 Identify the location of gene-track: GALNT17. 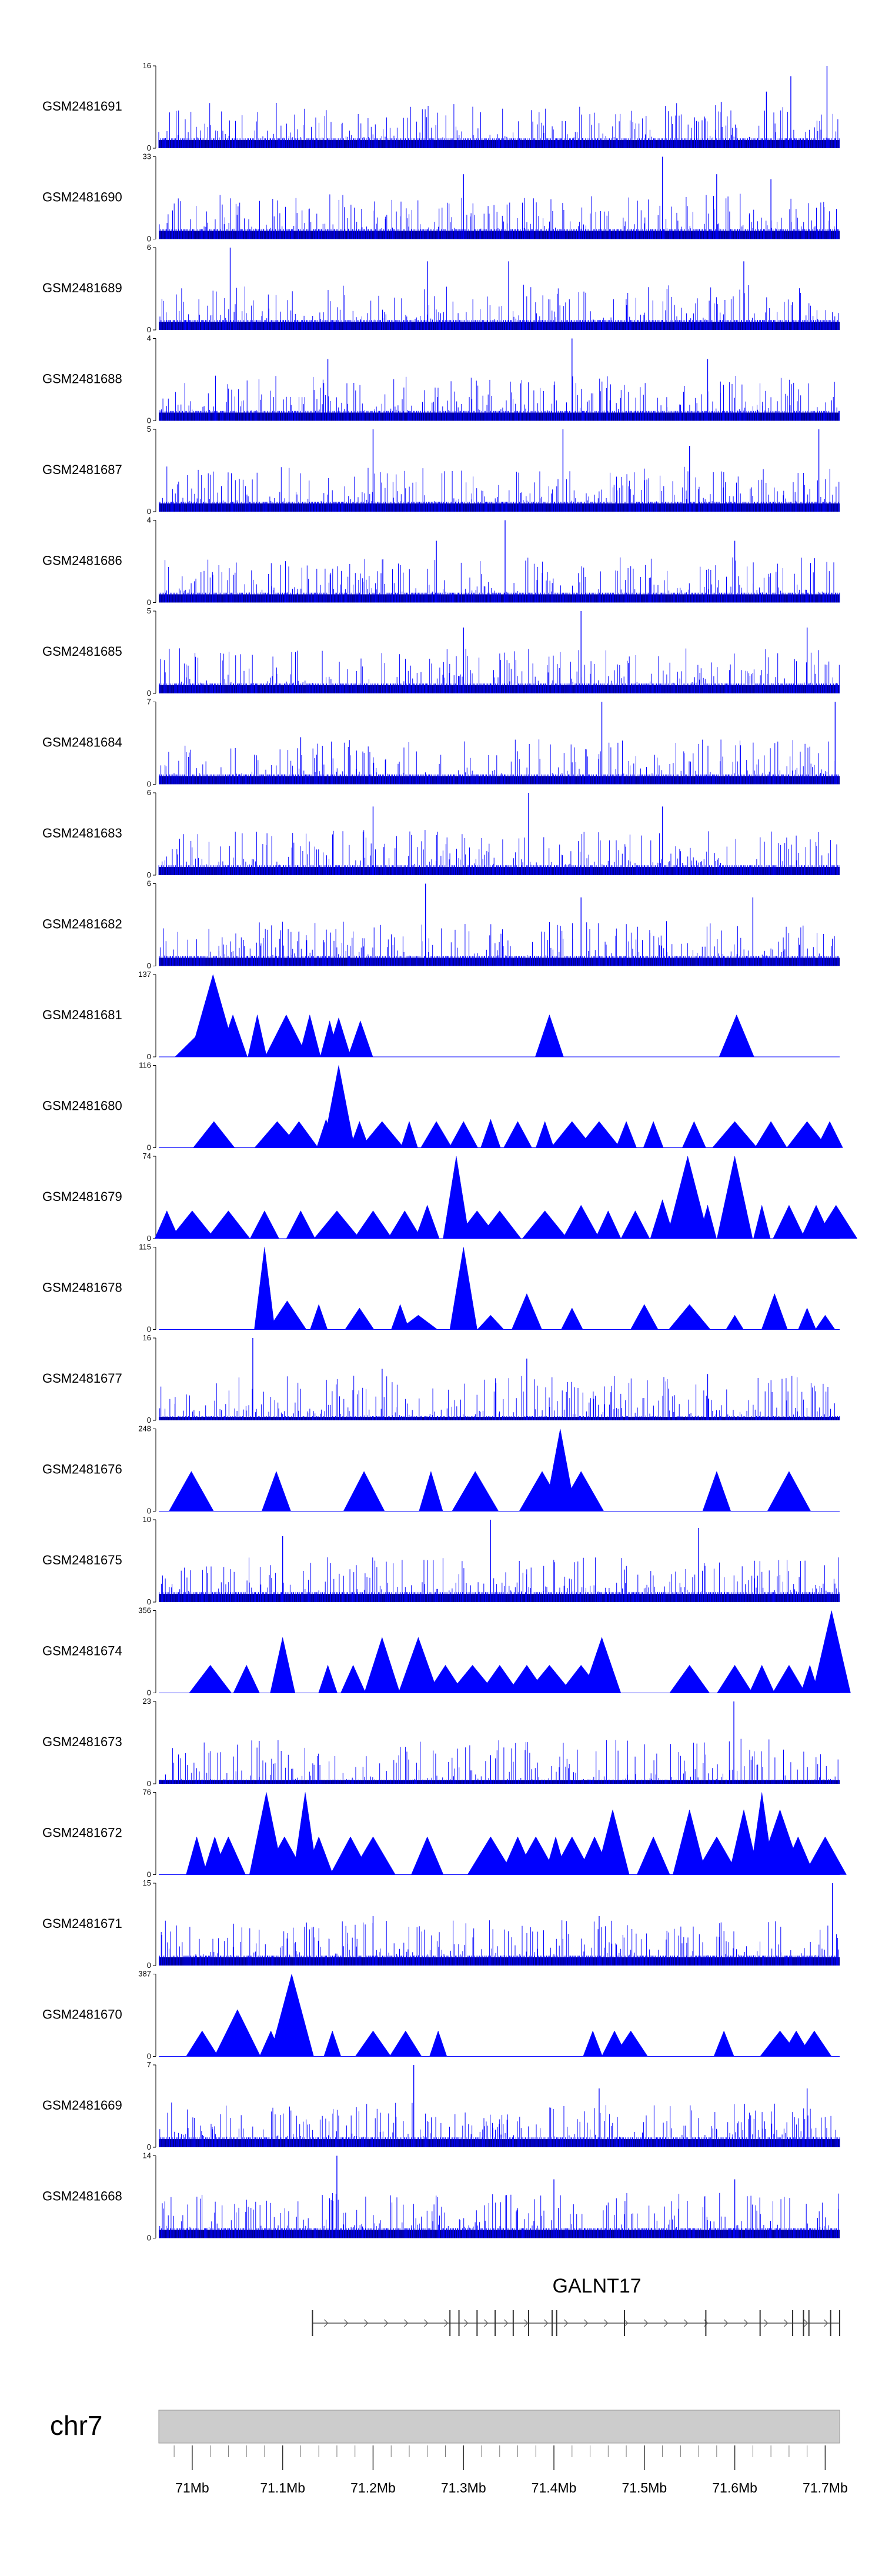
(576, 2305).